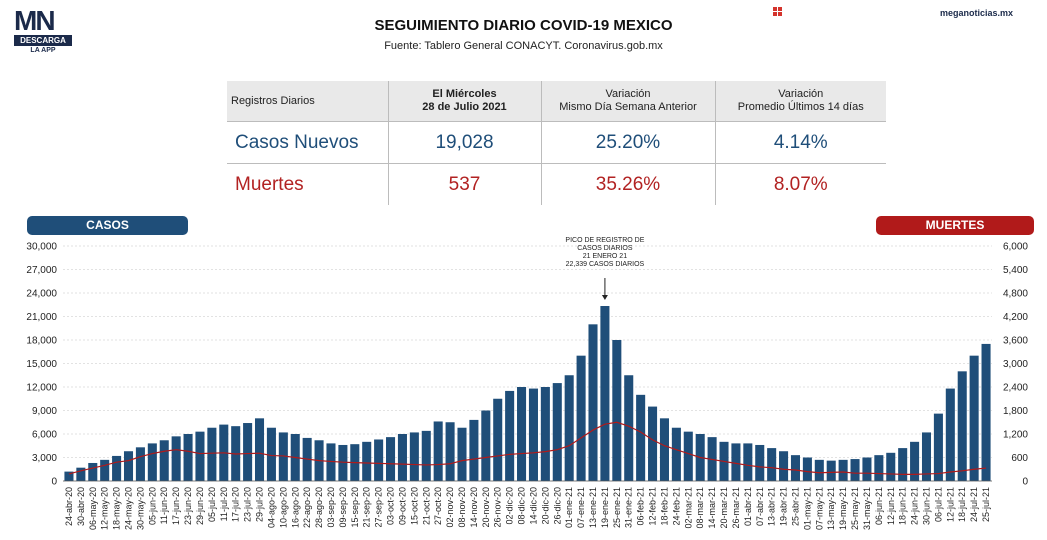 The height and width of the screenshot is (540, 1047). Describe the element at coordinates (1019, 458) in the screenshot. I see `y-right-tick-label: 600` at that location.